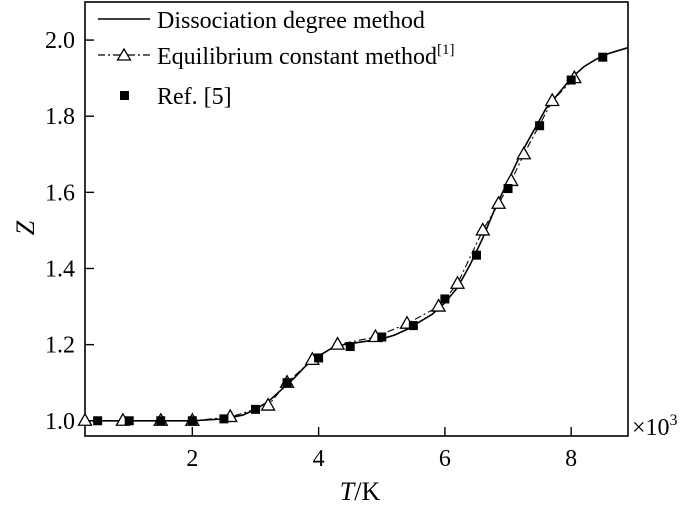 The image size is (700, 515). I want to click on legend-label-ref5: Ref. [5], so click(194, 97).